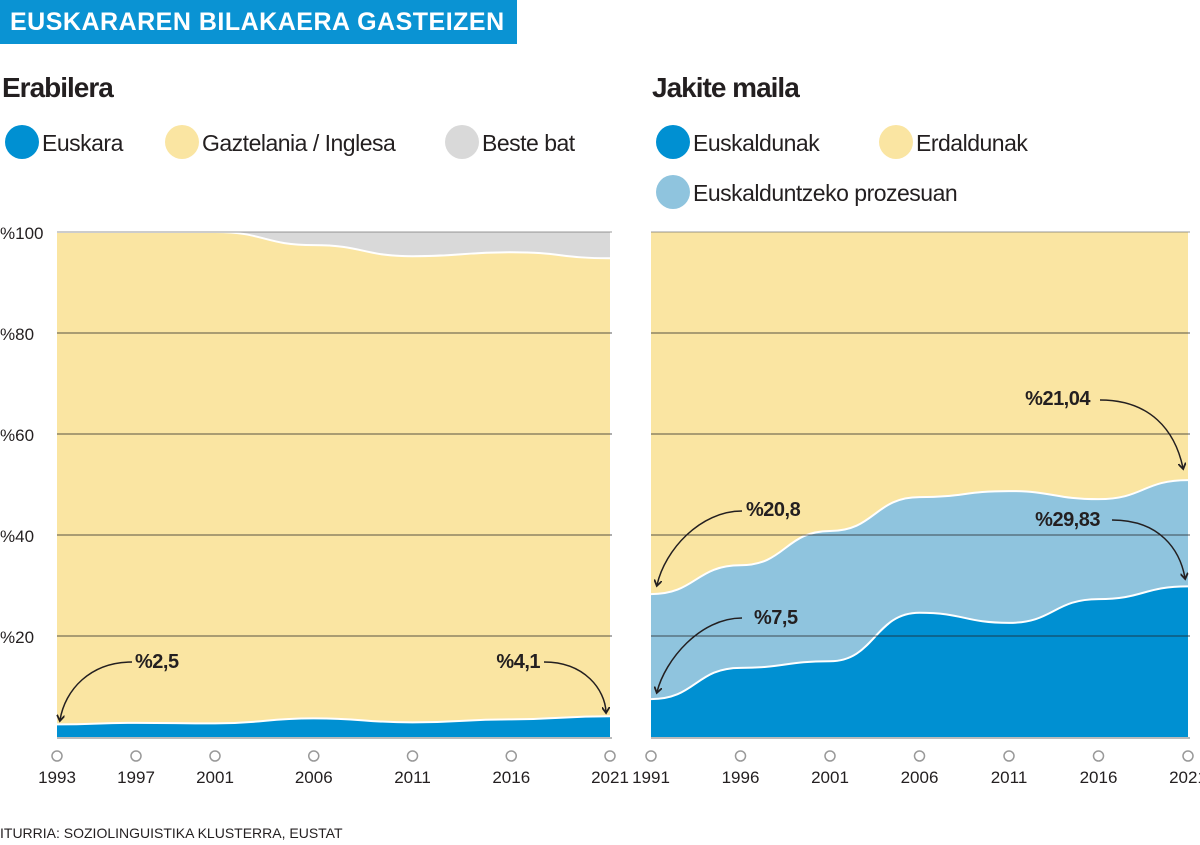  I want to click on annotation-label: %21,04, so click(1058, 399).